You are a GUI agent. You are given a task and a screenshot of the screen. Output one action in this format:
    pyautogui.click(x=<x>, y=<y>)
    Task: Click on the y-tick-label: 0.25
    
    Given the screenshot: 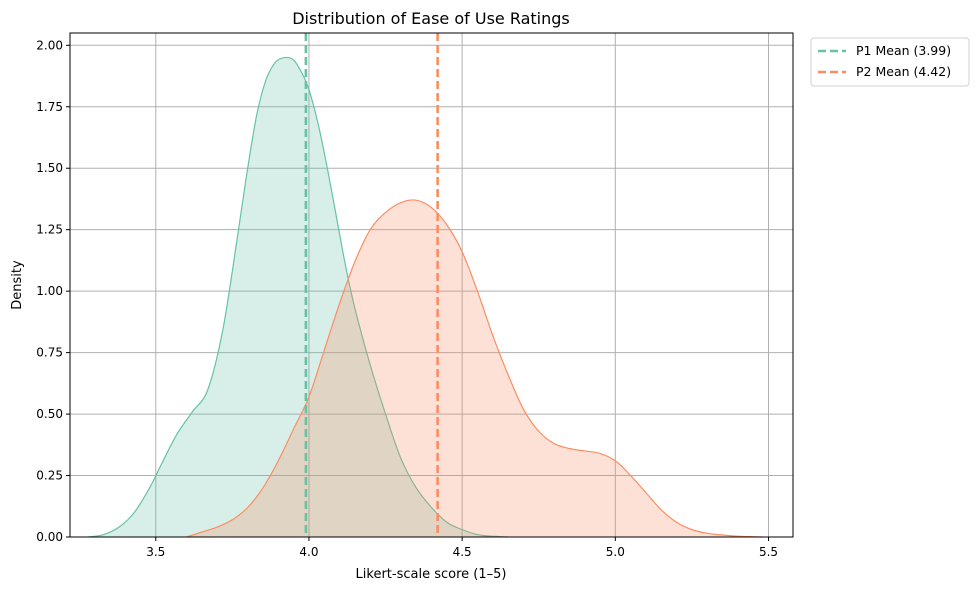 What is the action you would take?
    pyautogui.click(x=49, y=476)
    